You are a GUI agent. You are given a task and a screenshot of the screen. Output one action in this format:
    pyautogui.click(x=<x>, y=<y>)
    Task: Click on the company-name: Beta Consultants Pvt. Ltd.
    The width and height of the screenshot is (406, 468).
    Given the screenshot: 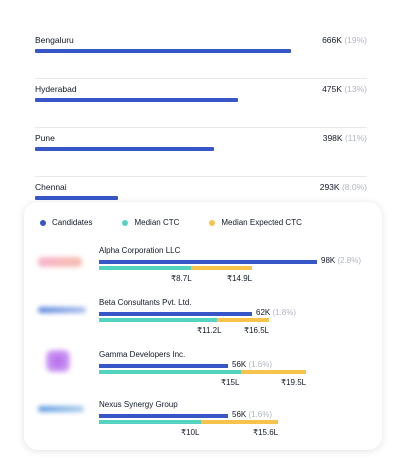 What is the action you would take?
    pyautogui.click(x=145, y=302)
    